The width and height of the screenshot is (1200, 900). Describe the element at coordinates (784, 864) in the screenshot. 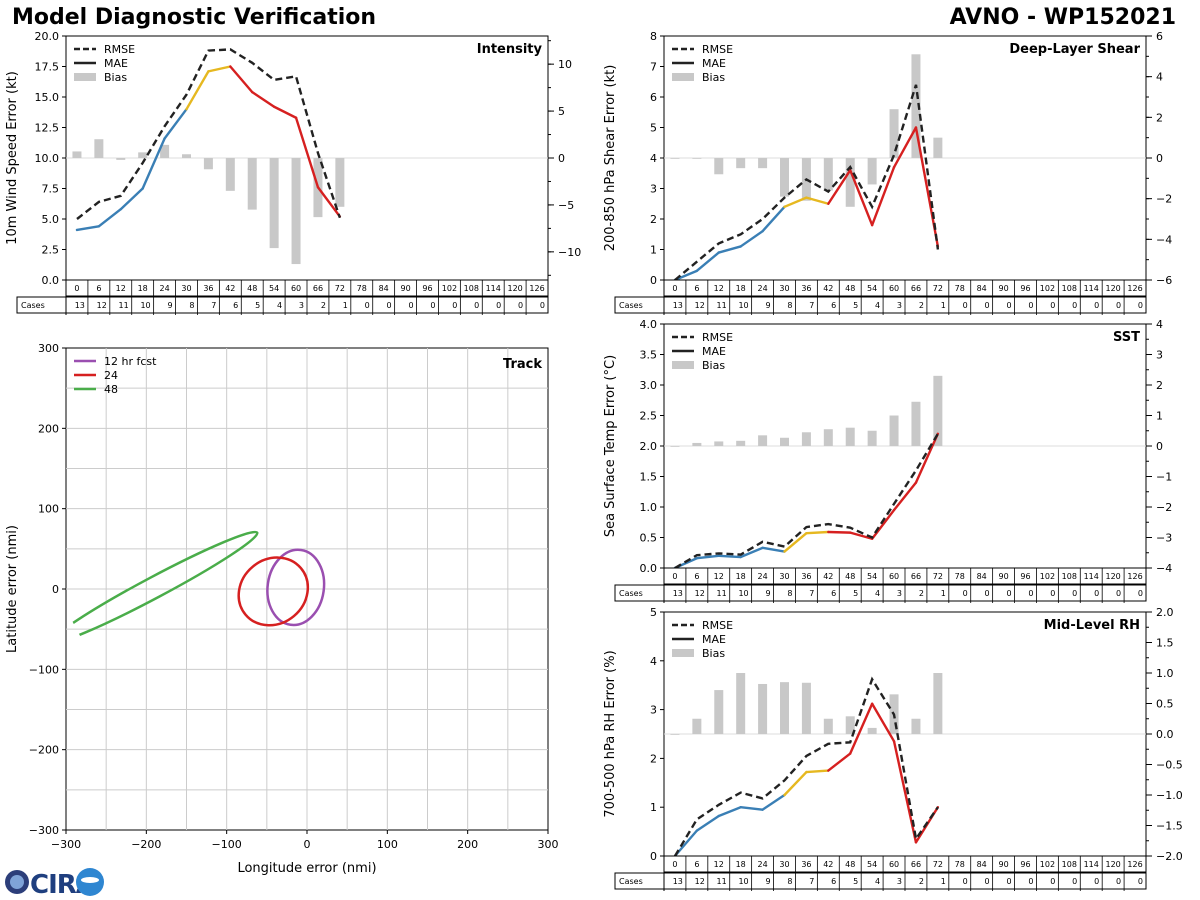

I see `rh-hour-label: 30` at that location.